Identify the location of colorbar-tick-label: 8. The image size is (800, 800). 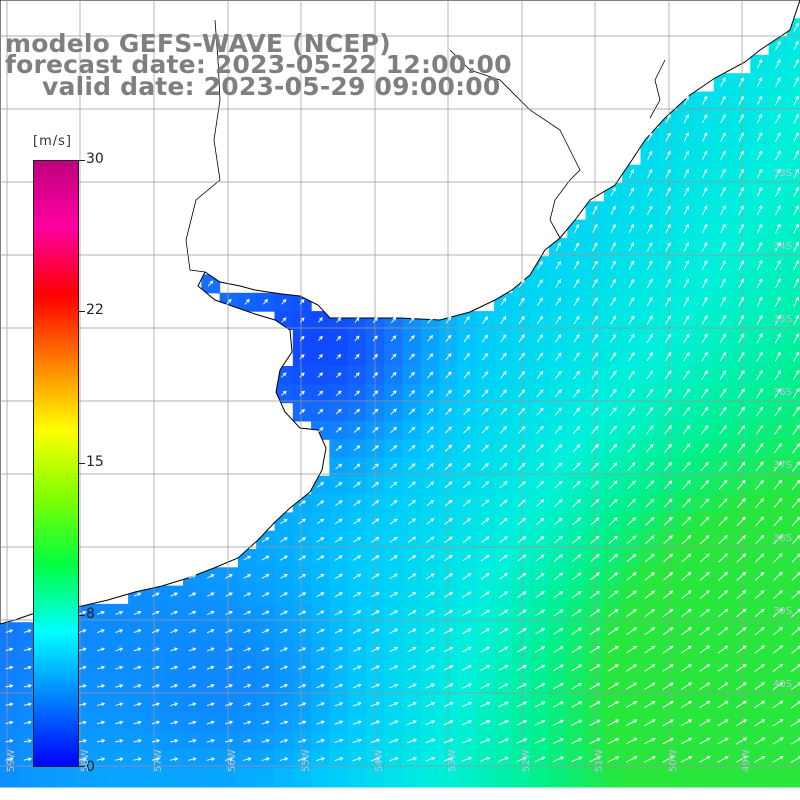
(90, 614).